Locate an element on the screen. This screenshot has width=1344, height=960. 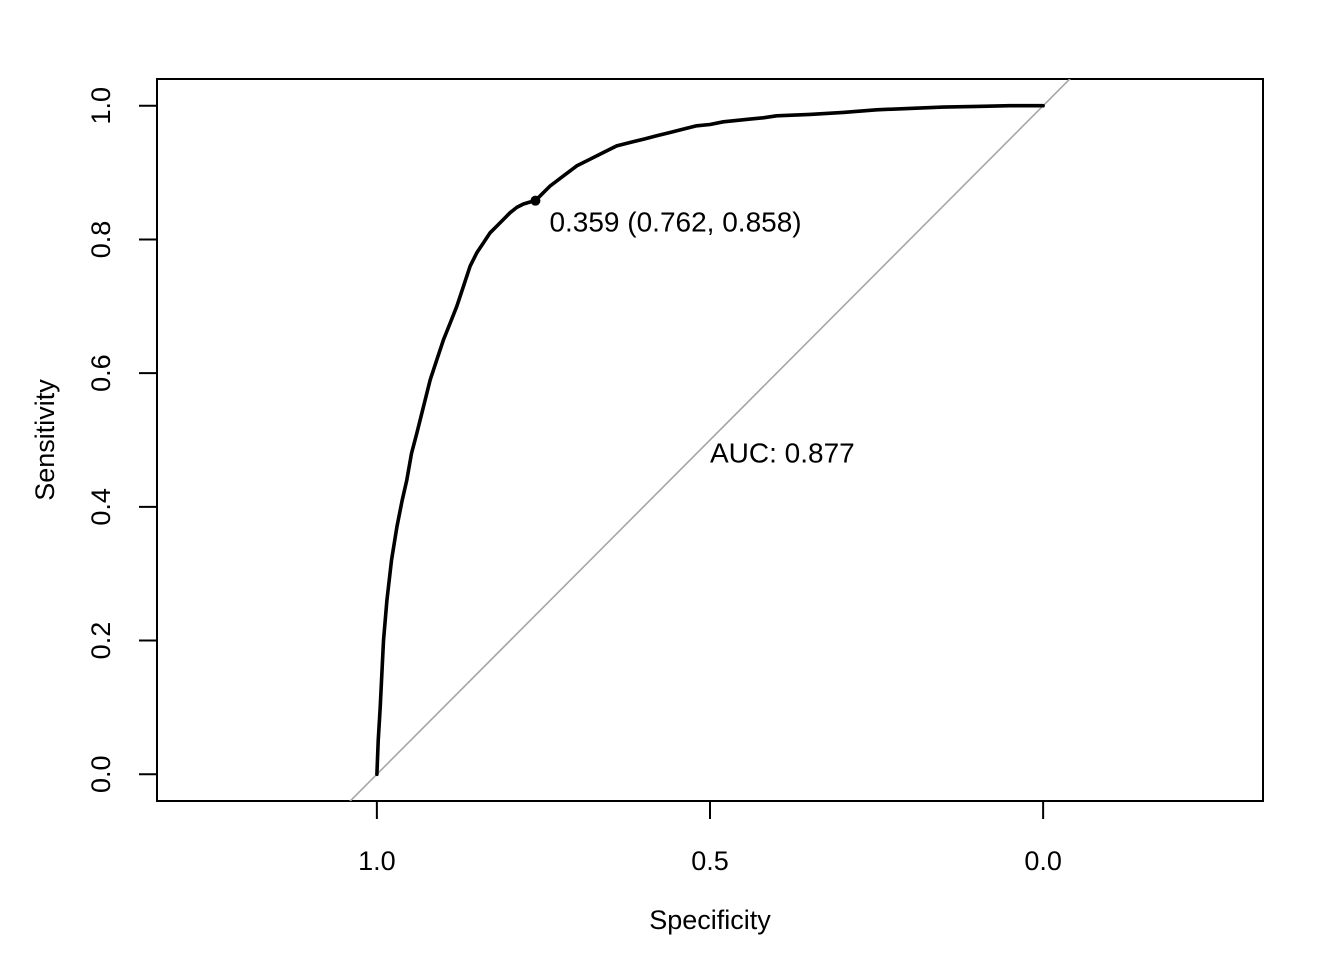
y-axis-title: Sensitivity is located at coordinates (45, 440).